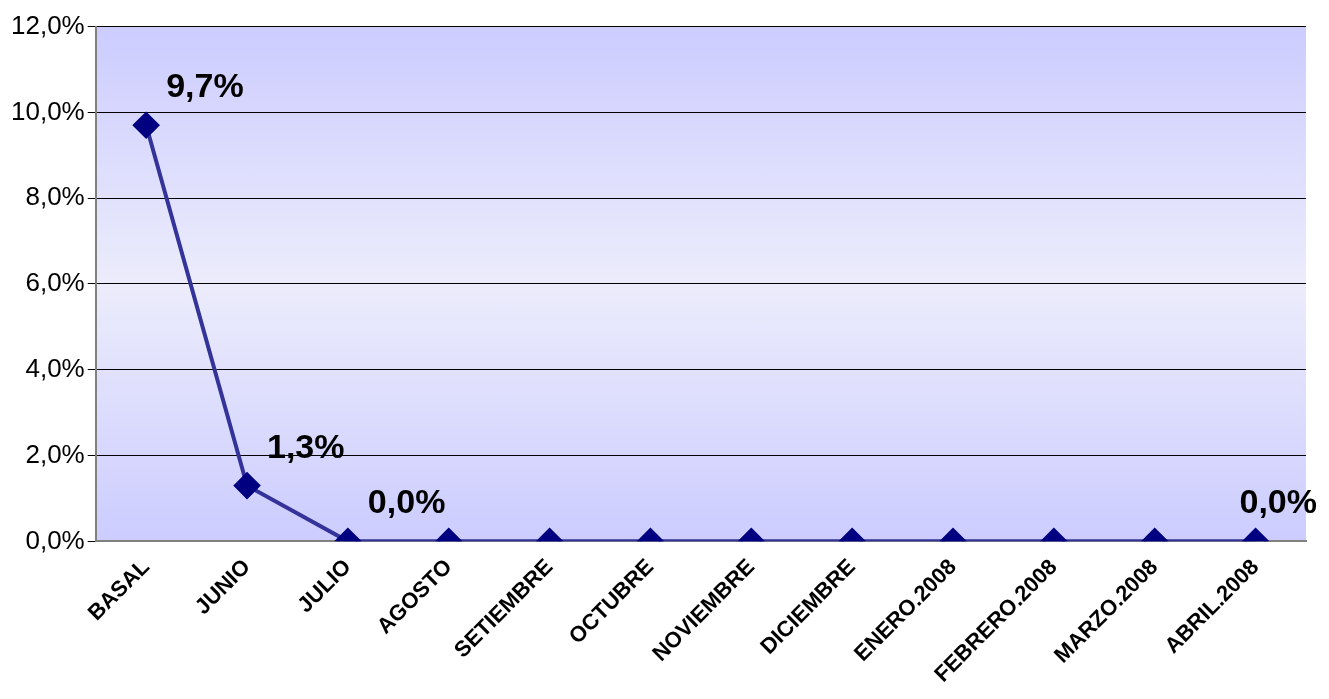  Describe the element at coordinates (47, 110) in the screenshot. I see `y-tick-label: 10,0%` at that location.